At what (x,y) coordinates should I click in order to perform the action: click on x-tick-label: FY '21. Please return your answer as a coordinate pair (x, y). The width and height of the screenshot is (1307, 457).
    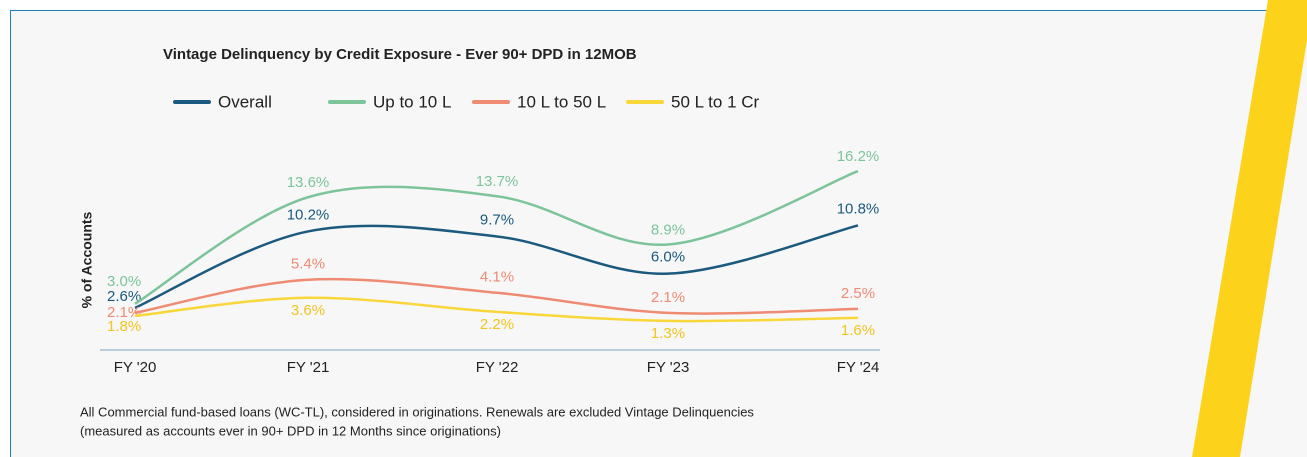
    Looking at the image, I should click on (308, 367).